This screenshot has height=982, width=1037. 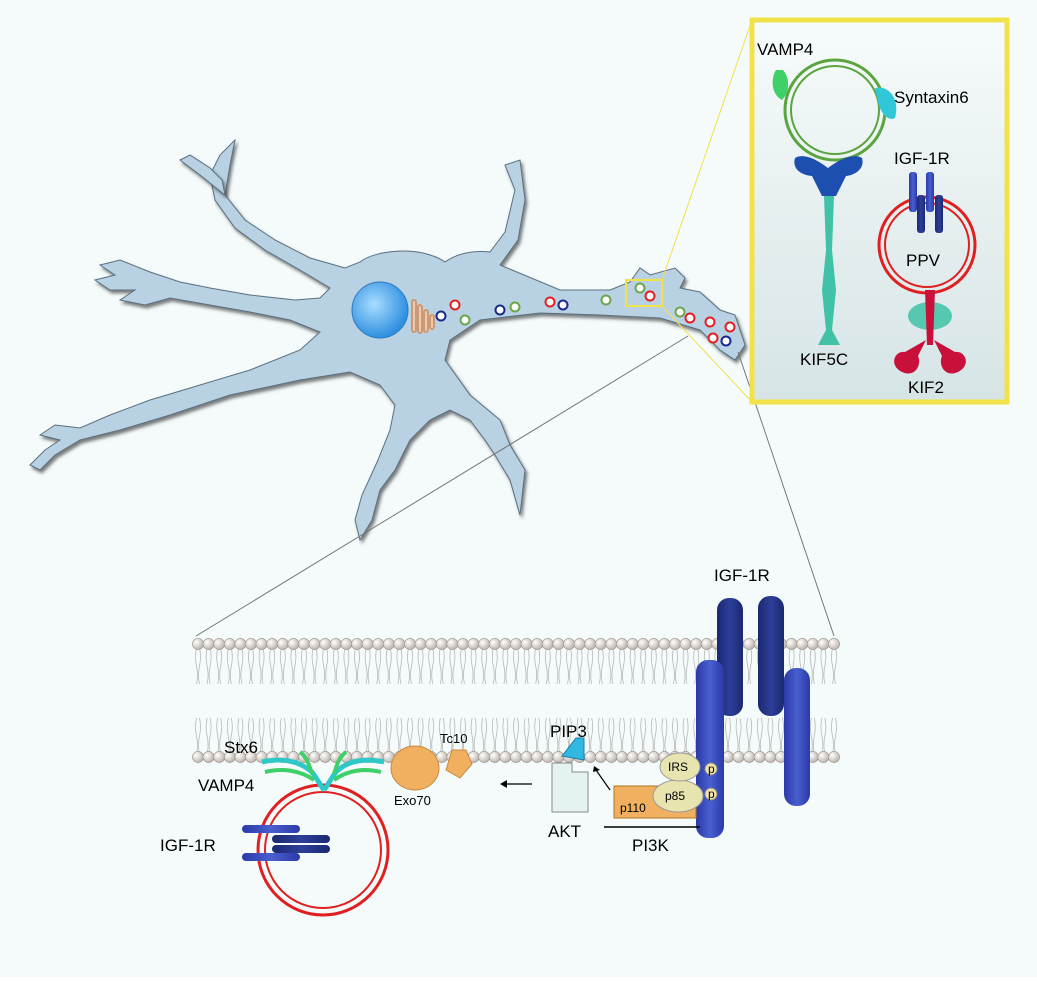 What do you see at coordinates (271, 857) in the screenshot?
I see `vesicle-igf1r-rod-b` at bounding box center [271, 857].